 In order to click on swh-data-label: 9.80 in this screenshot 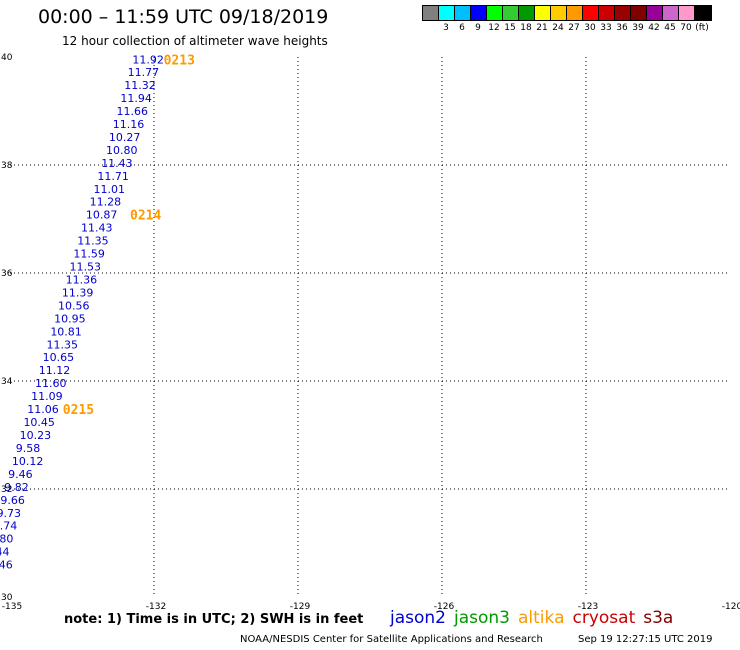, I will do `click(6, 539)`.